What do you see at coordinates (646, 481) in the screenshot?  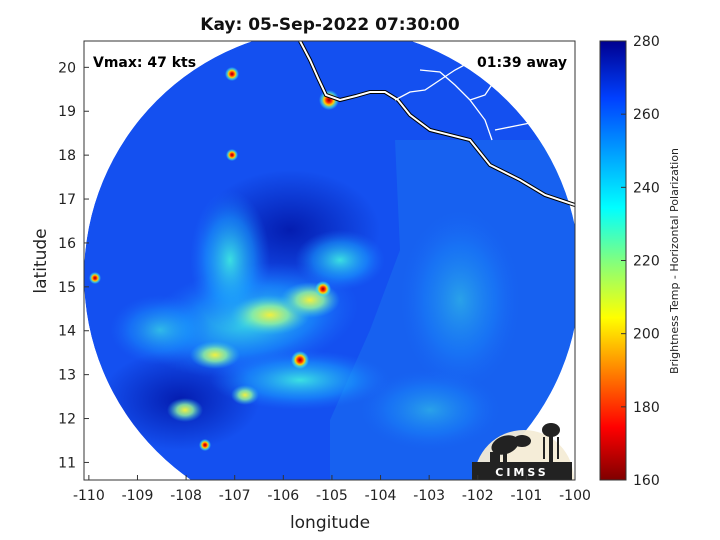 I see `colorbar-tick-label: 160` at bounding box center [646, 481].